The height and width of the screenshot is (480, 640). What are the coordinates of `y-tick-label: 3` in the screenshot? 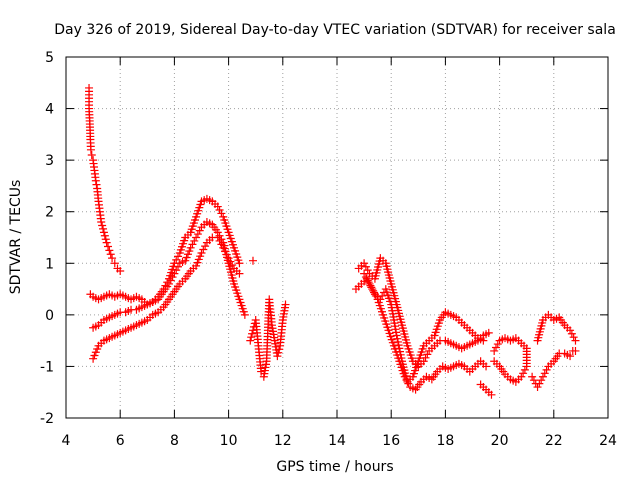 It's located at (49, 161).